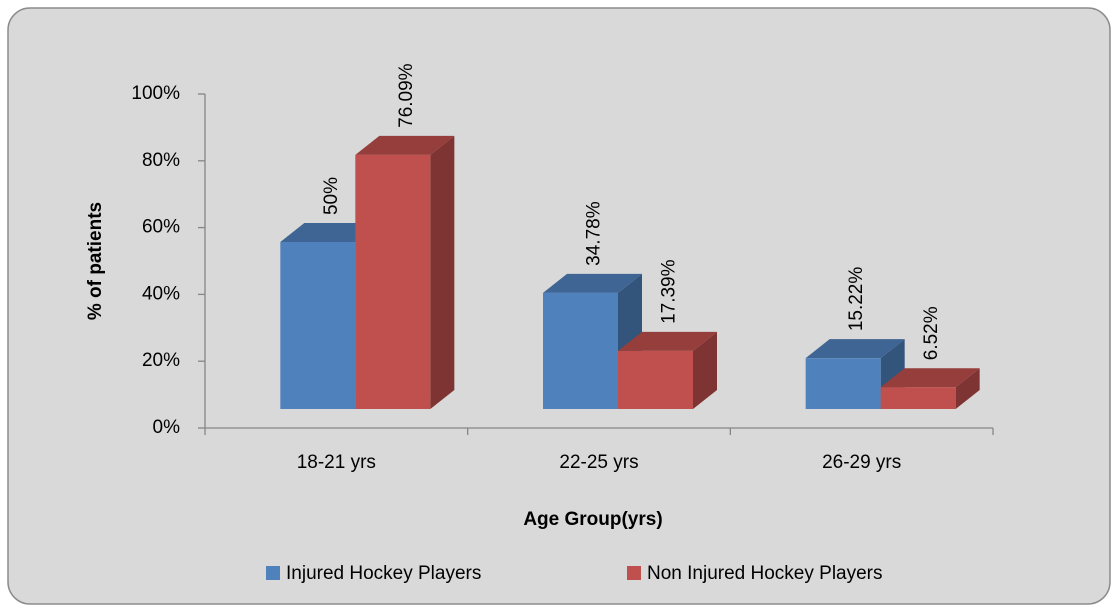  I want to click on legend-label: Non Injured Hockey Players, so click(765, 573).